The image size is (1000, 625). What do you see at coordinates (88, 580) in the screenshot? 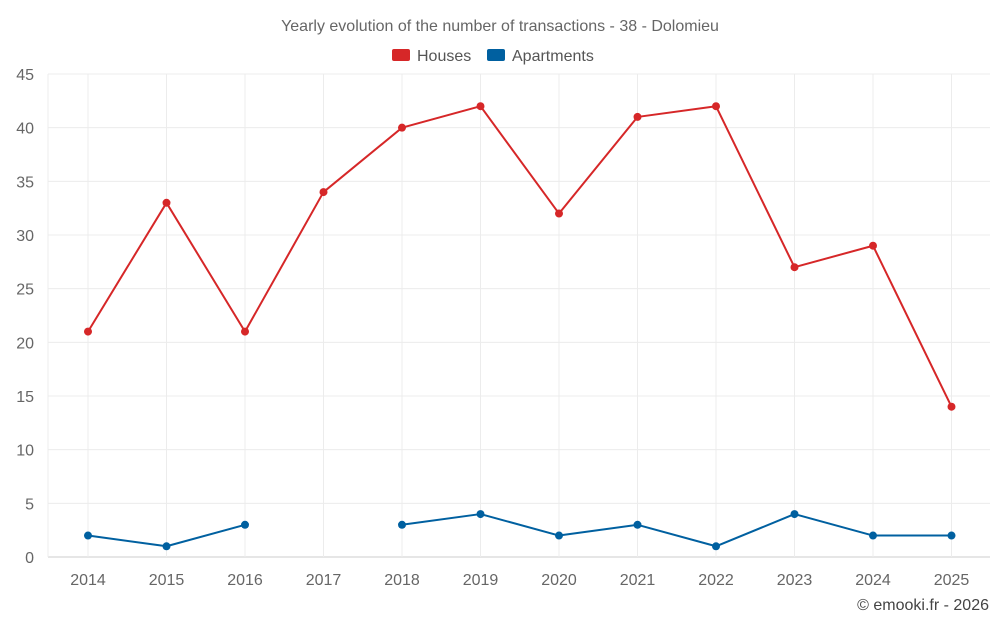
I see `x-tick-label: 2014` at bounding box center [88, 580].